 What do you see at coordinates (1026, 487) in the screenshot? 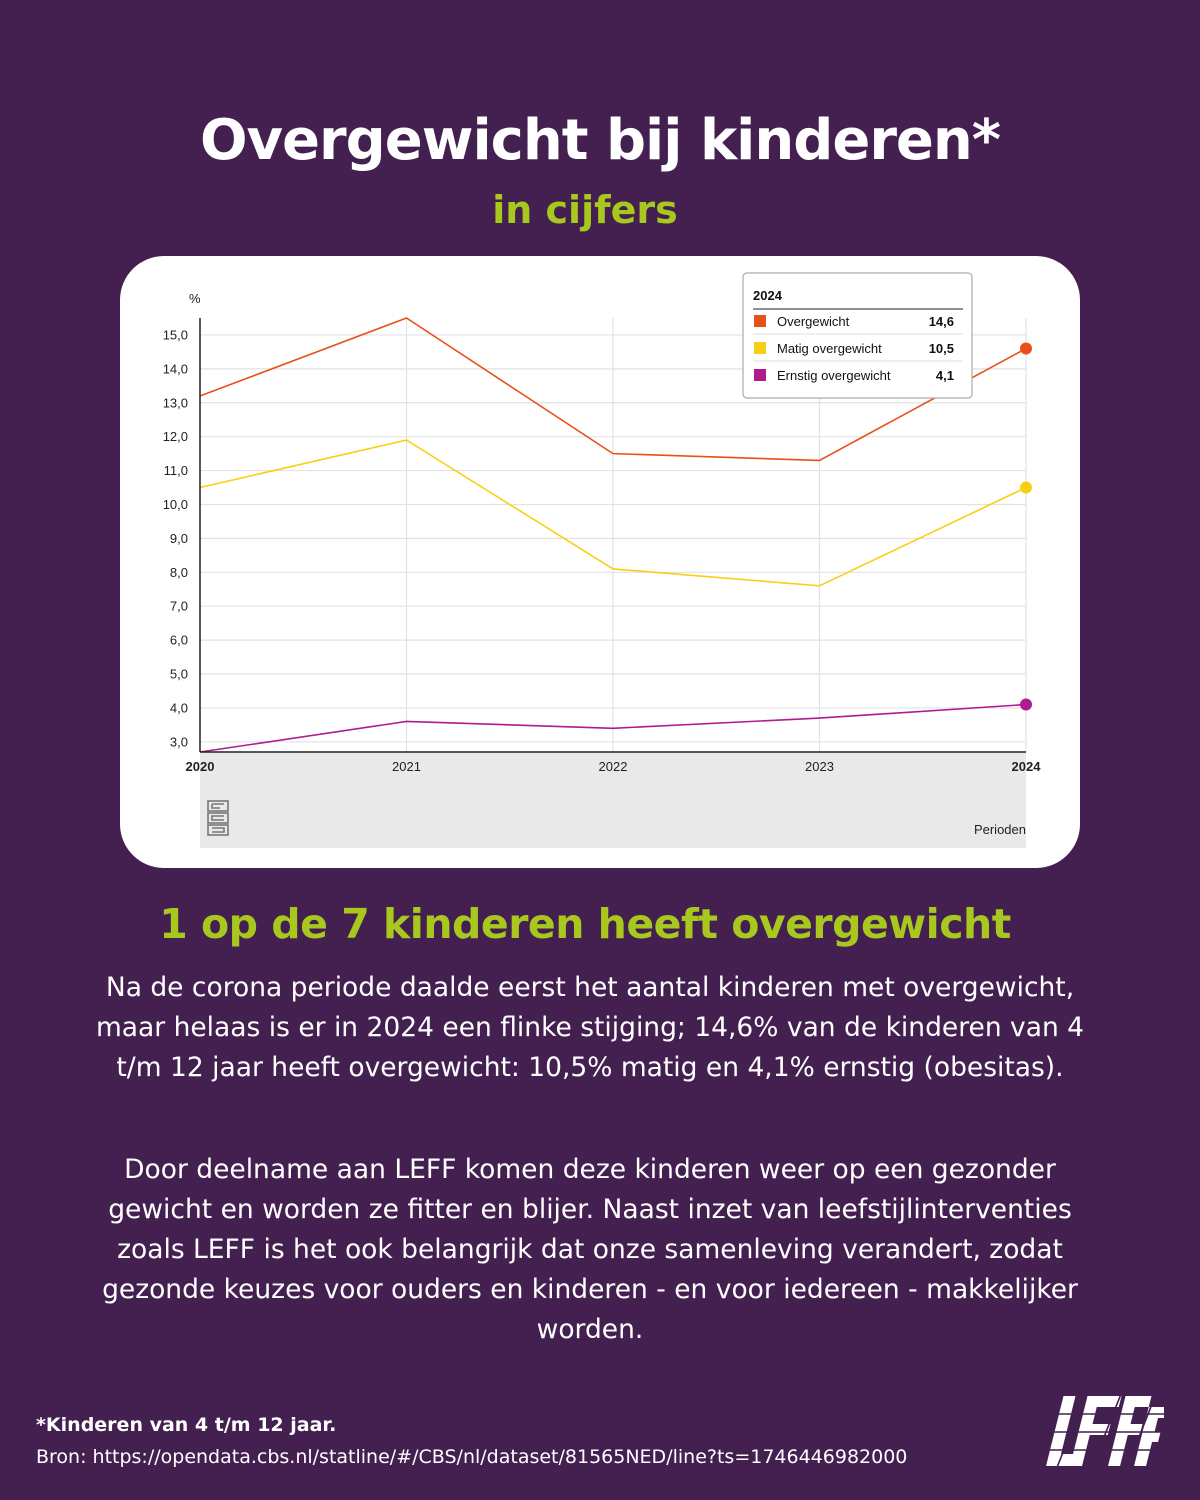
I see `series-point-matig-overgewicht` at bounding box center [1026, 487].